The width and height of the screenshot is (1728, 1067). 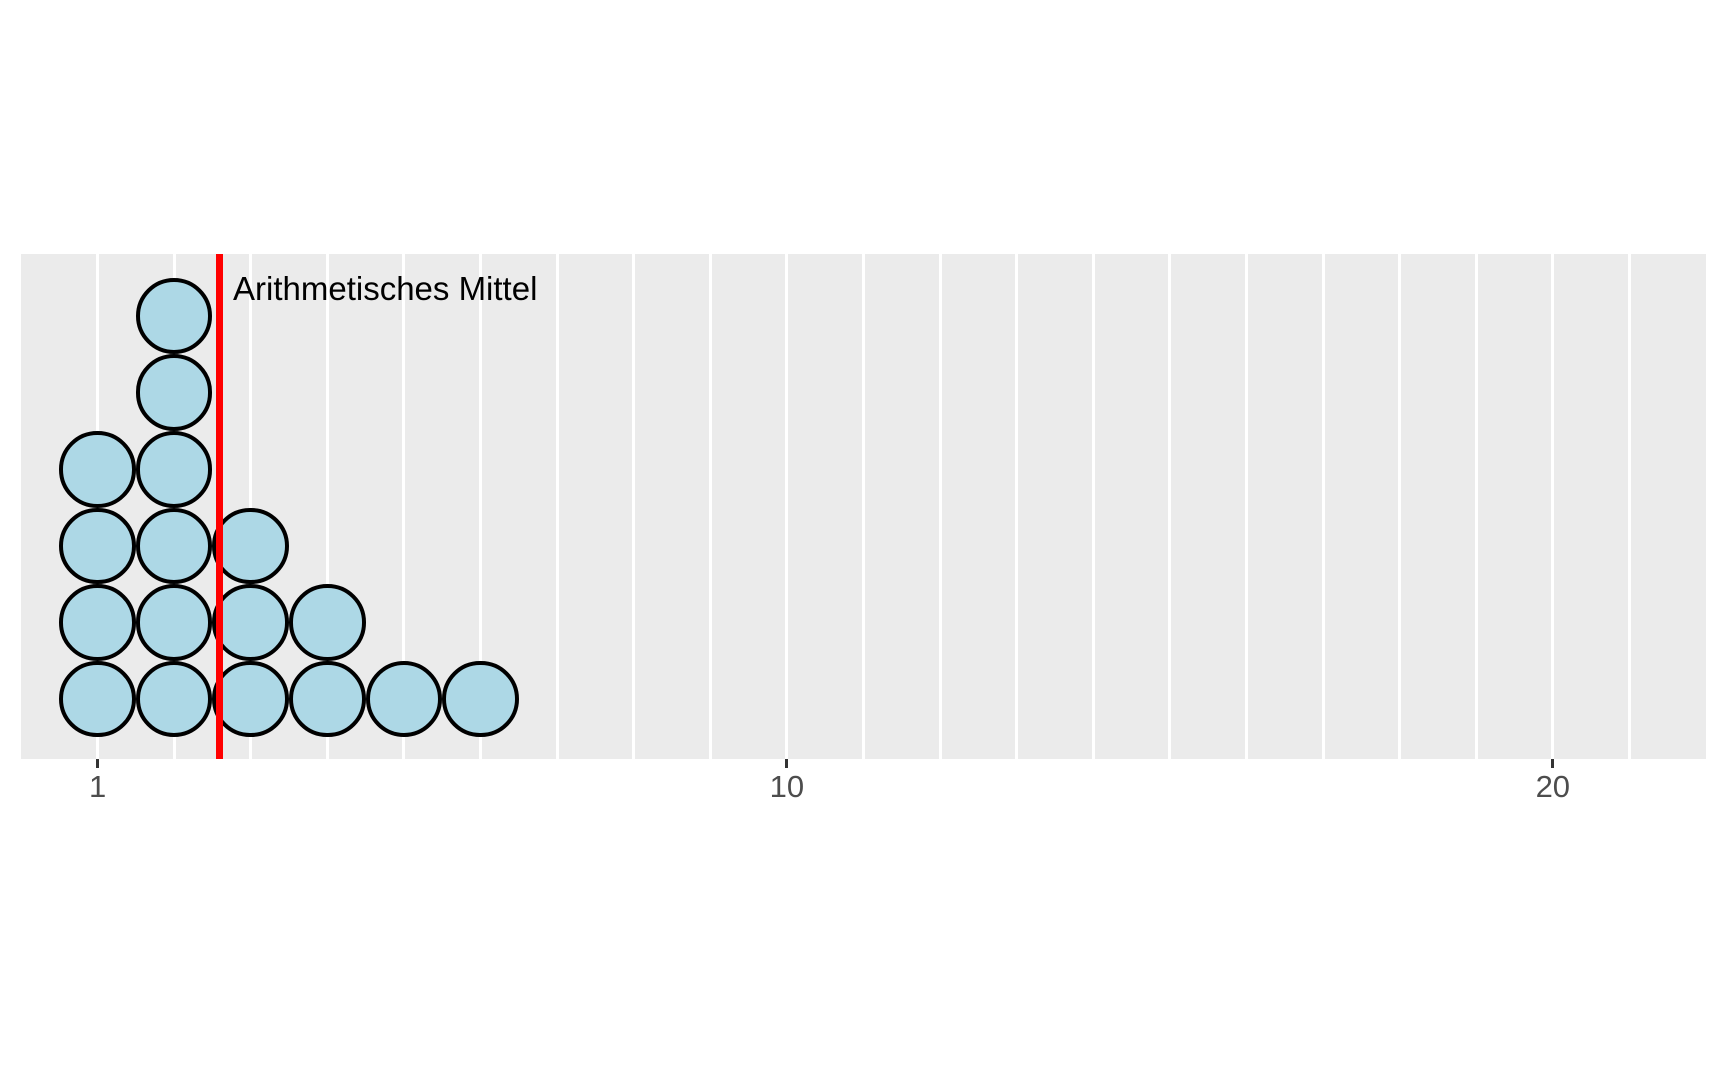 I want to click on x-tick-label: 10, so click(x=787, y=786).